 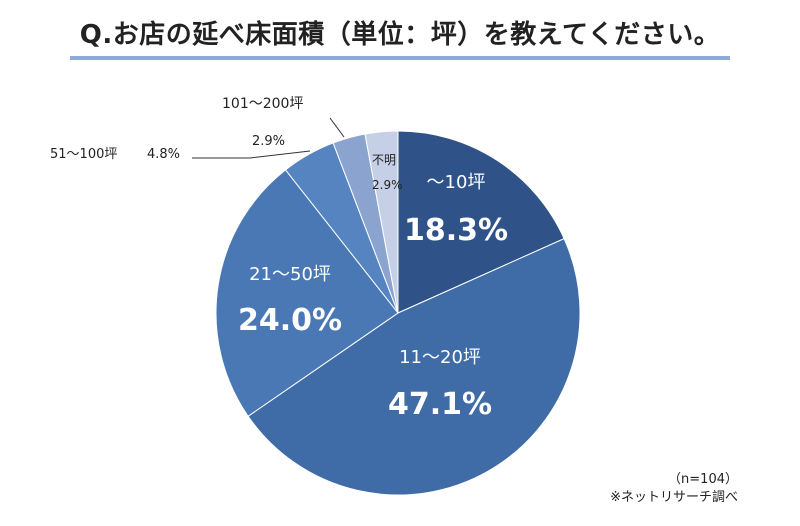 What do you see at coordinates (440, 357) in the screenshot?
I see `slice-category-label: 11～20坪` at bounding box center [440, 357].